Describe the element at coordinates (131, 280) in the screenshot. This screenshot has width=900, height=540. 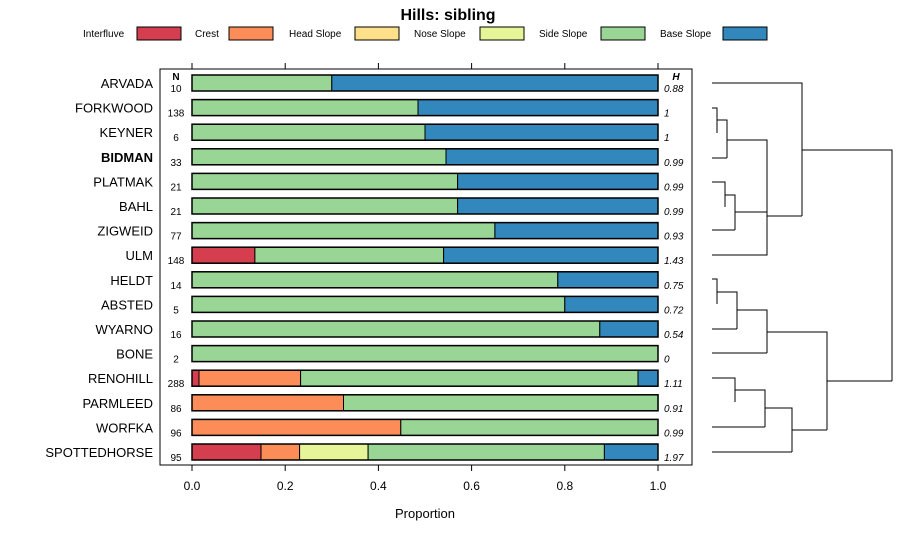
I see `row-label: HELDT` at that location.